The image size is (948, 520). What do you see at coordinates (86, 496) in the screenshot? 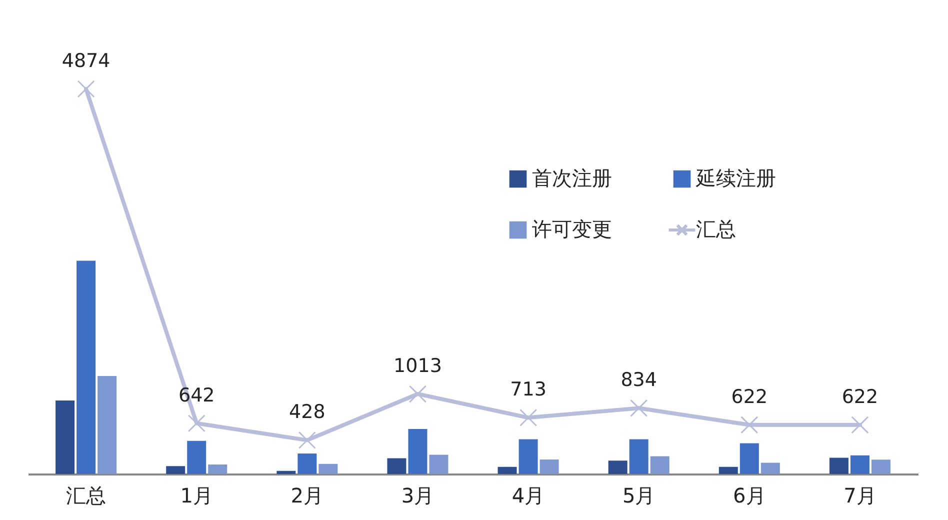
I see `x-tick-label: 汇总` at bounding box center [86, 496].